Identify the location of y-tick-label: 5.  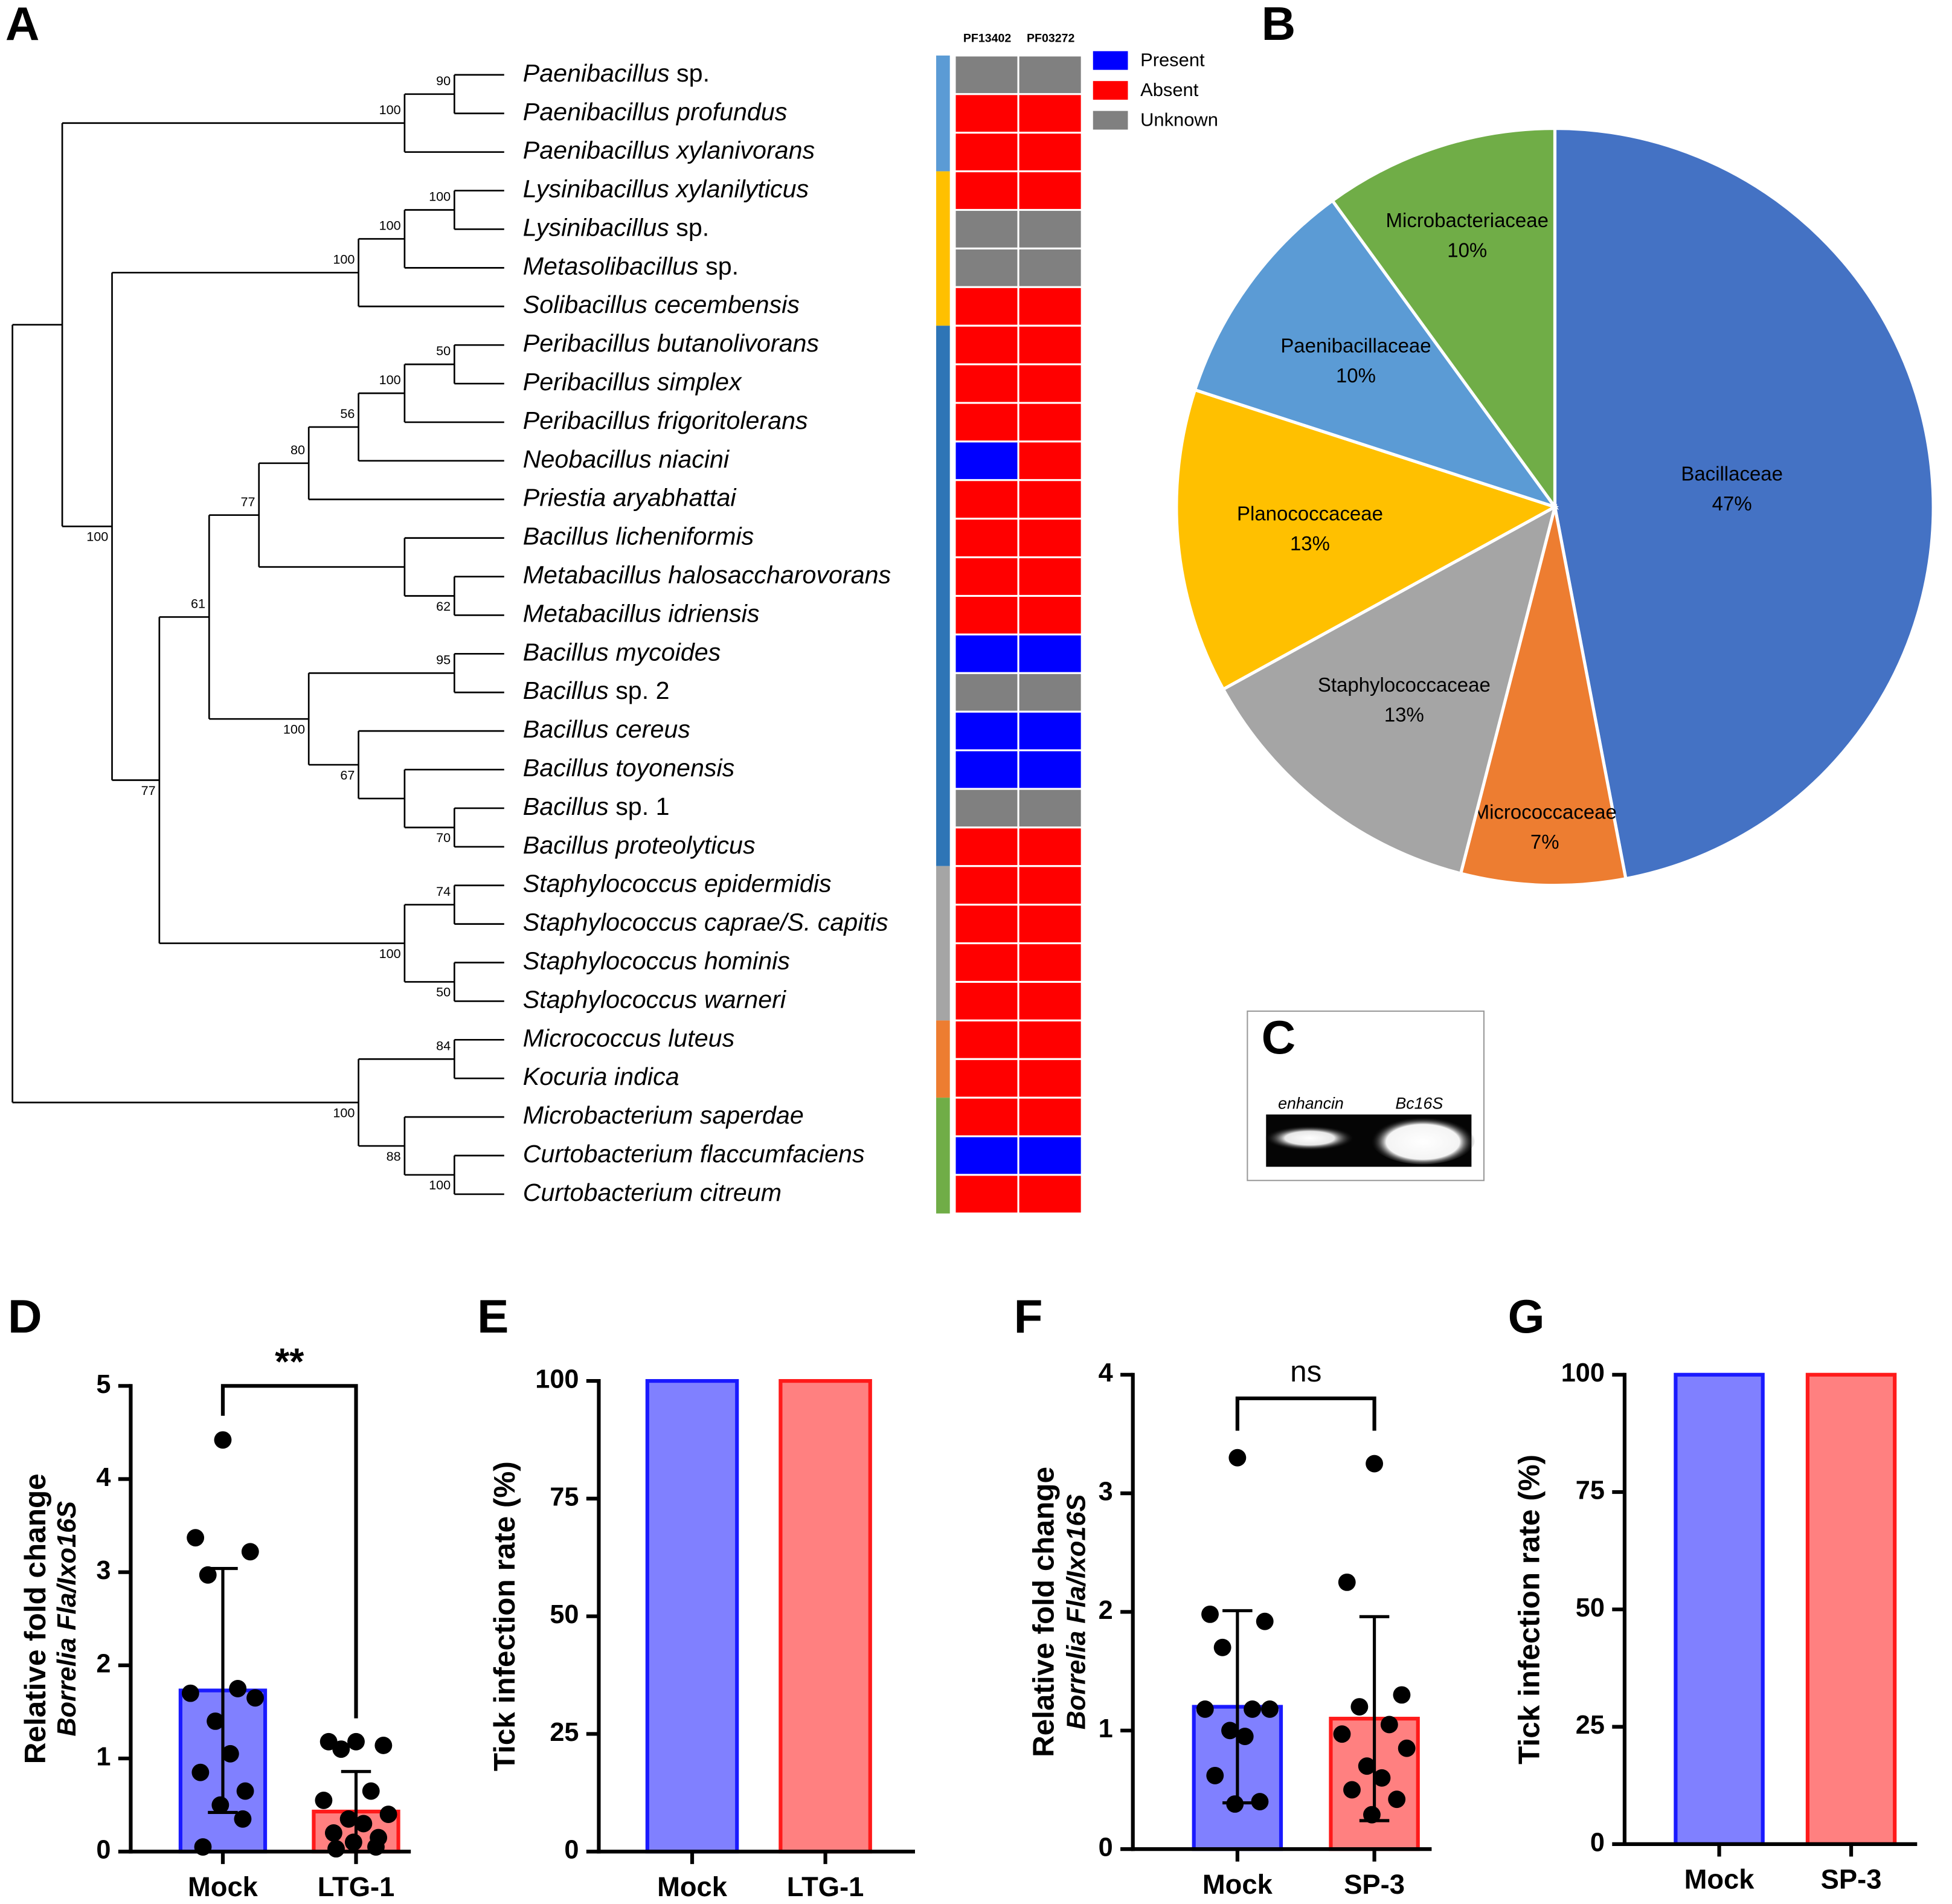
(103, 1385).